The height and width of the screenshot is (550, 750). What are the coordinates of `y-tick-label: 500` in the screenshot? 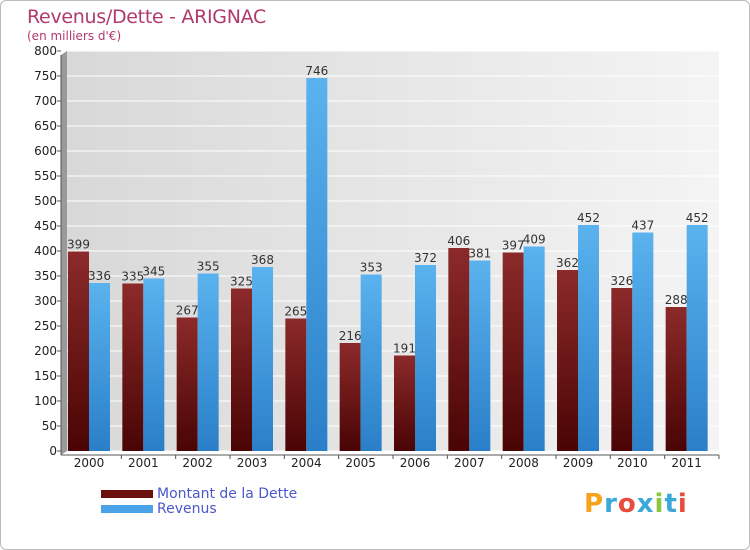 It's located at (45, 201).